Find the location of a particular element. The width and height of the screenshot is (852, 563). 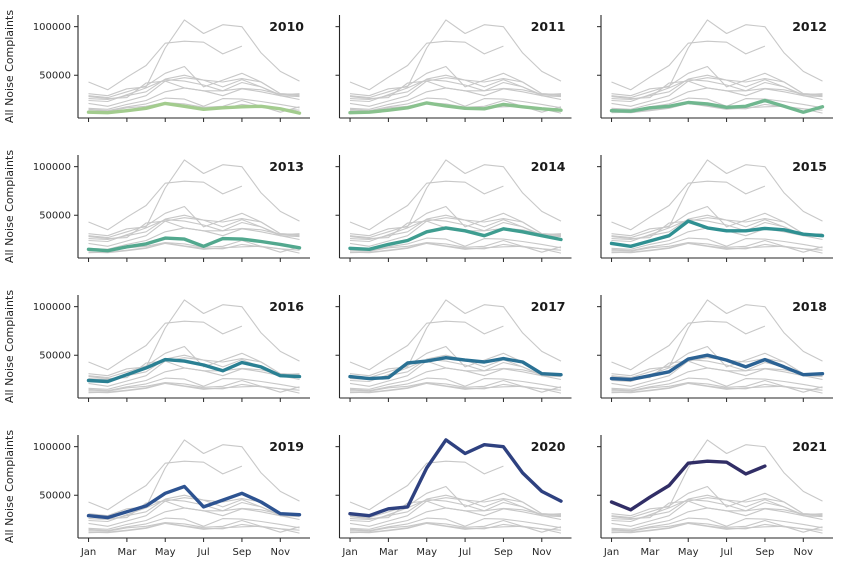

facet-panel-2012: 2012 is located at coordinates (715, 68).